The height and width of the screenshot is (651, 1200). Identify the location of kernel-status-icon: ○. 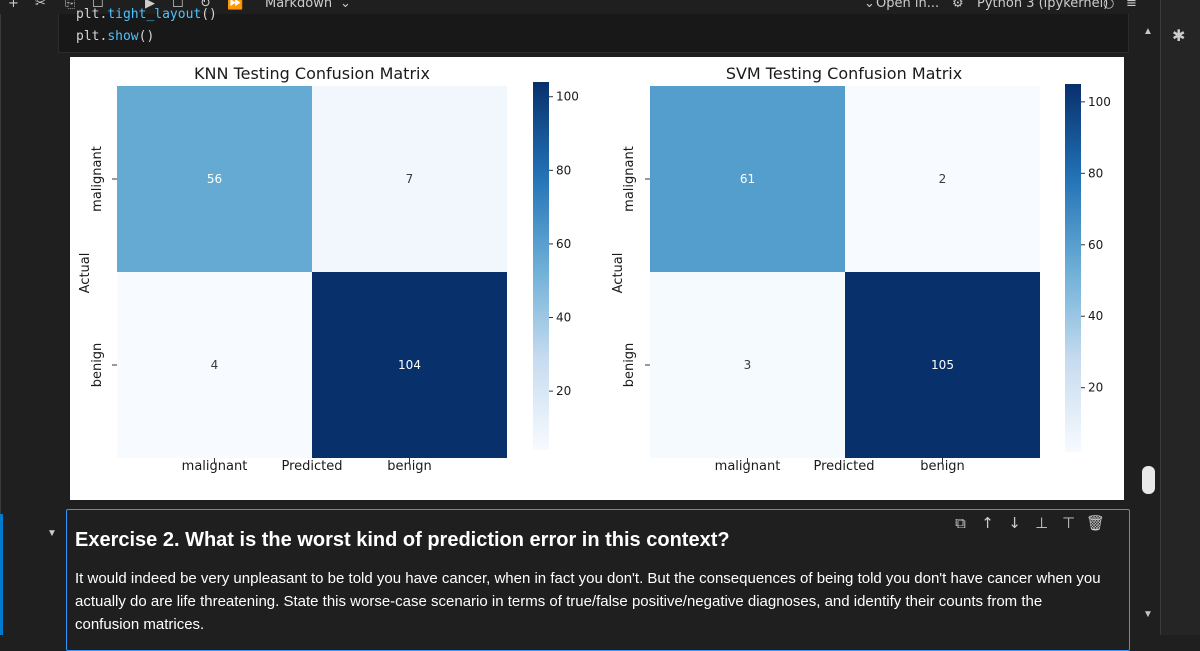
(1109, 5).